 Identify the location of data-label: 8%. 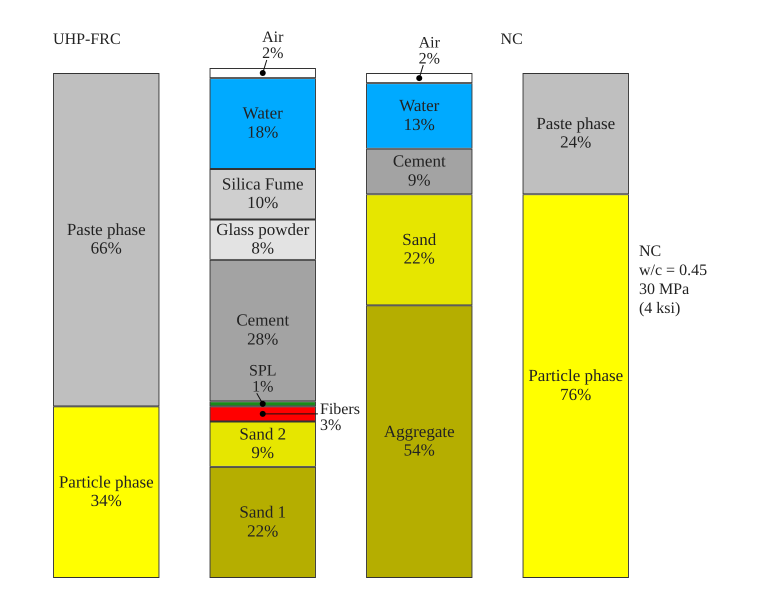
(262, 248).